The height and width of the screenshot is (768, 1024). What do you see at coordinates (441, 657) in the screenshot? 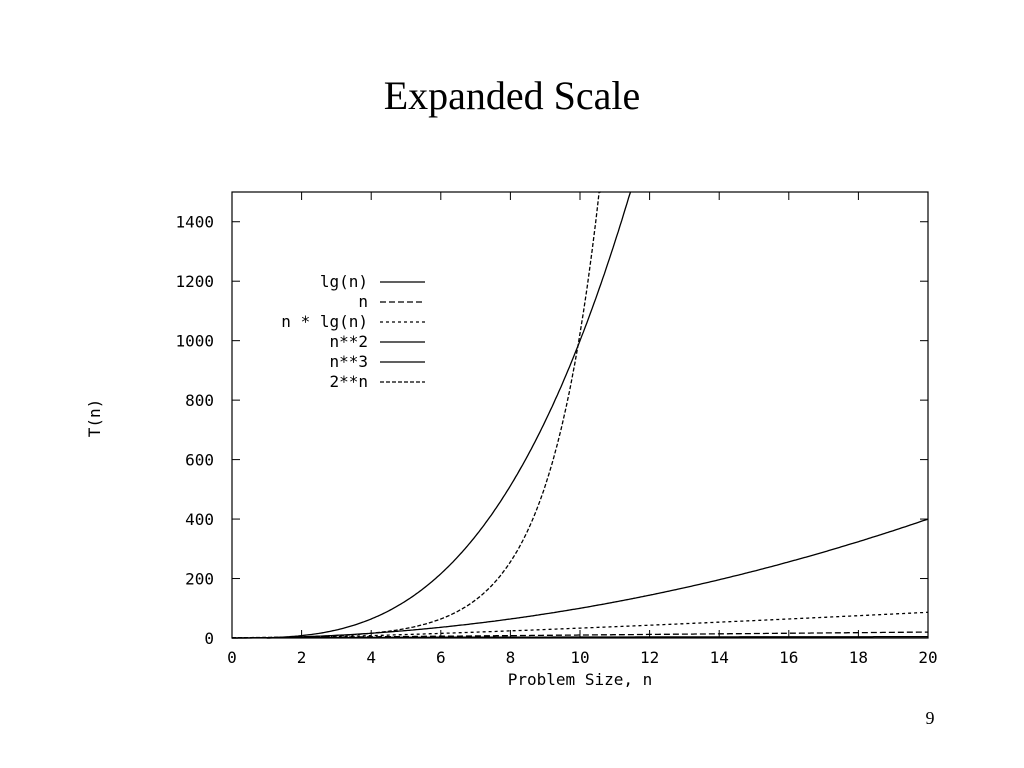
I see `x-tick-label: 6` at bounding box center [441, 657].